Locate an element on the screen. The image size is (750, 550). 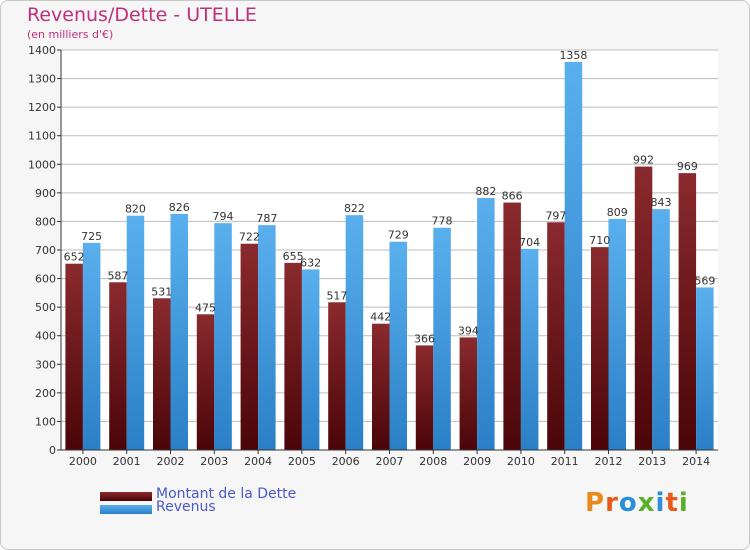
value-label-debt: 394 is located at coordinates (468, 330).